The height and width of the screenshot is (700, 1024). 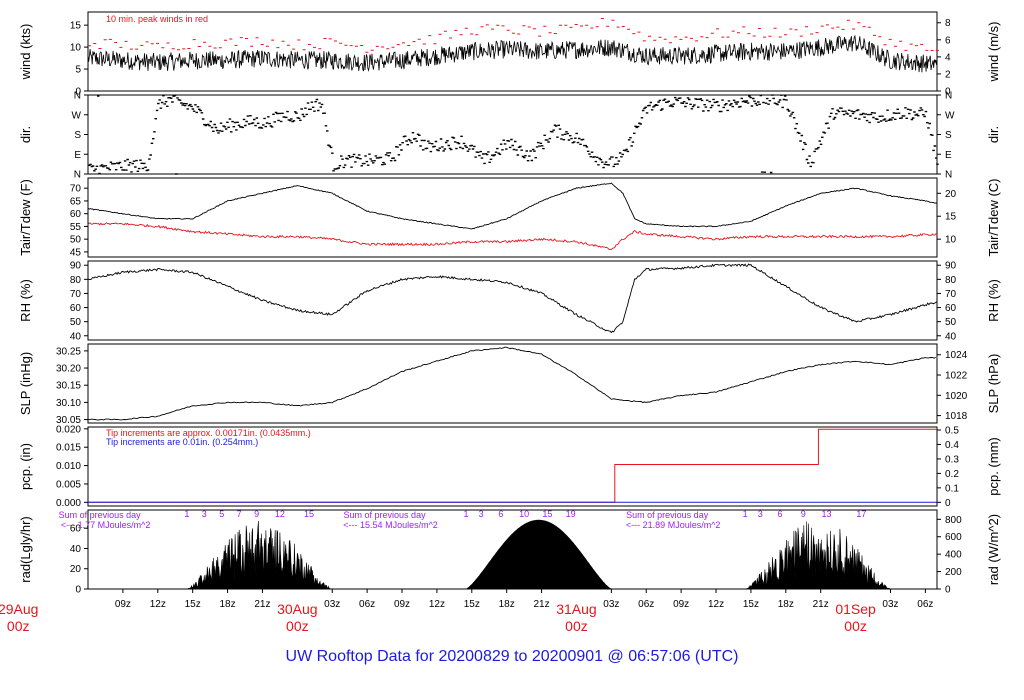 I want to click on slp-ylabel-left: SLP (inHg), so click(x=25, y=383).